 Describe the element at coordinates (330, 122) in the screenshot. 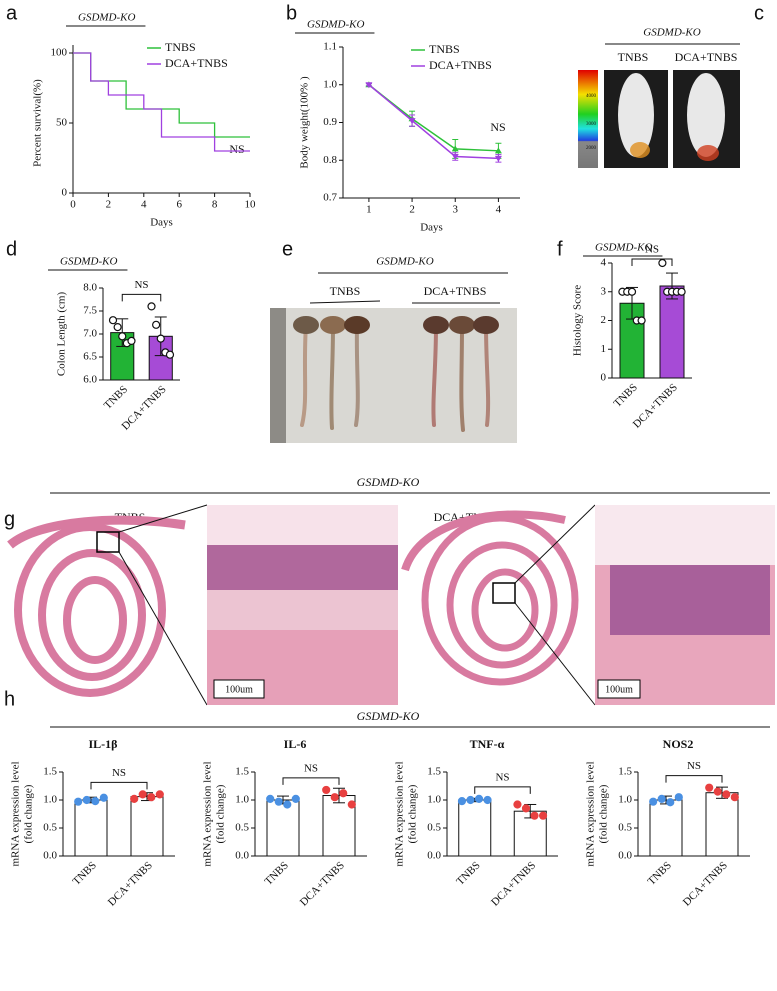

I see `y-tick-label: 0.9` at that location.